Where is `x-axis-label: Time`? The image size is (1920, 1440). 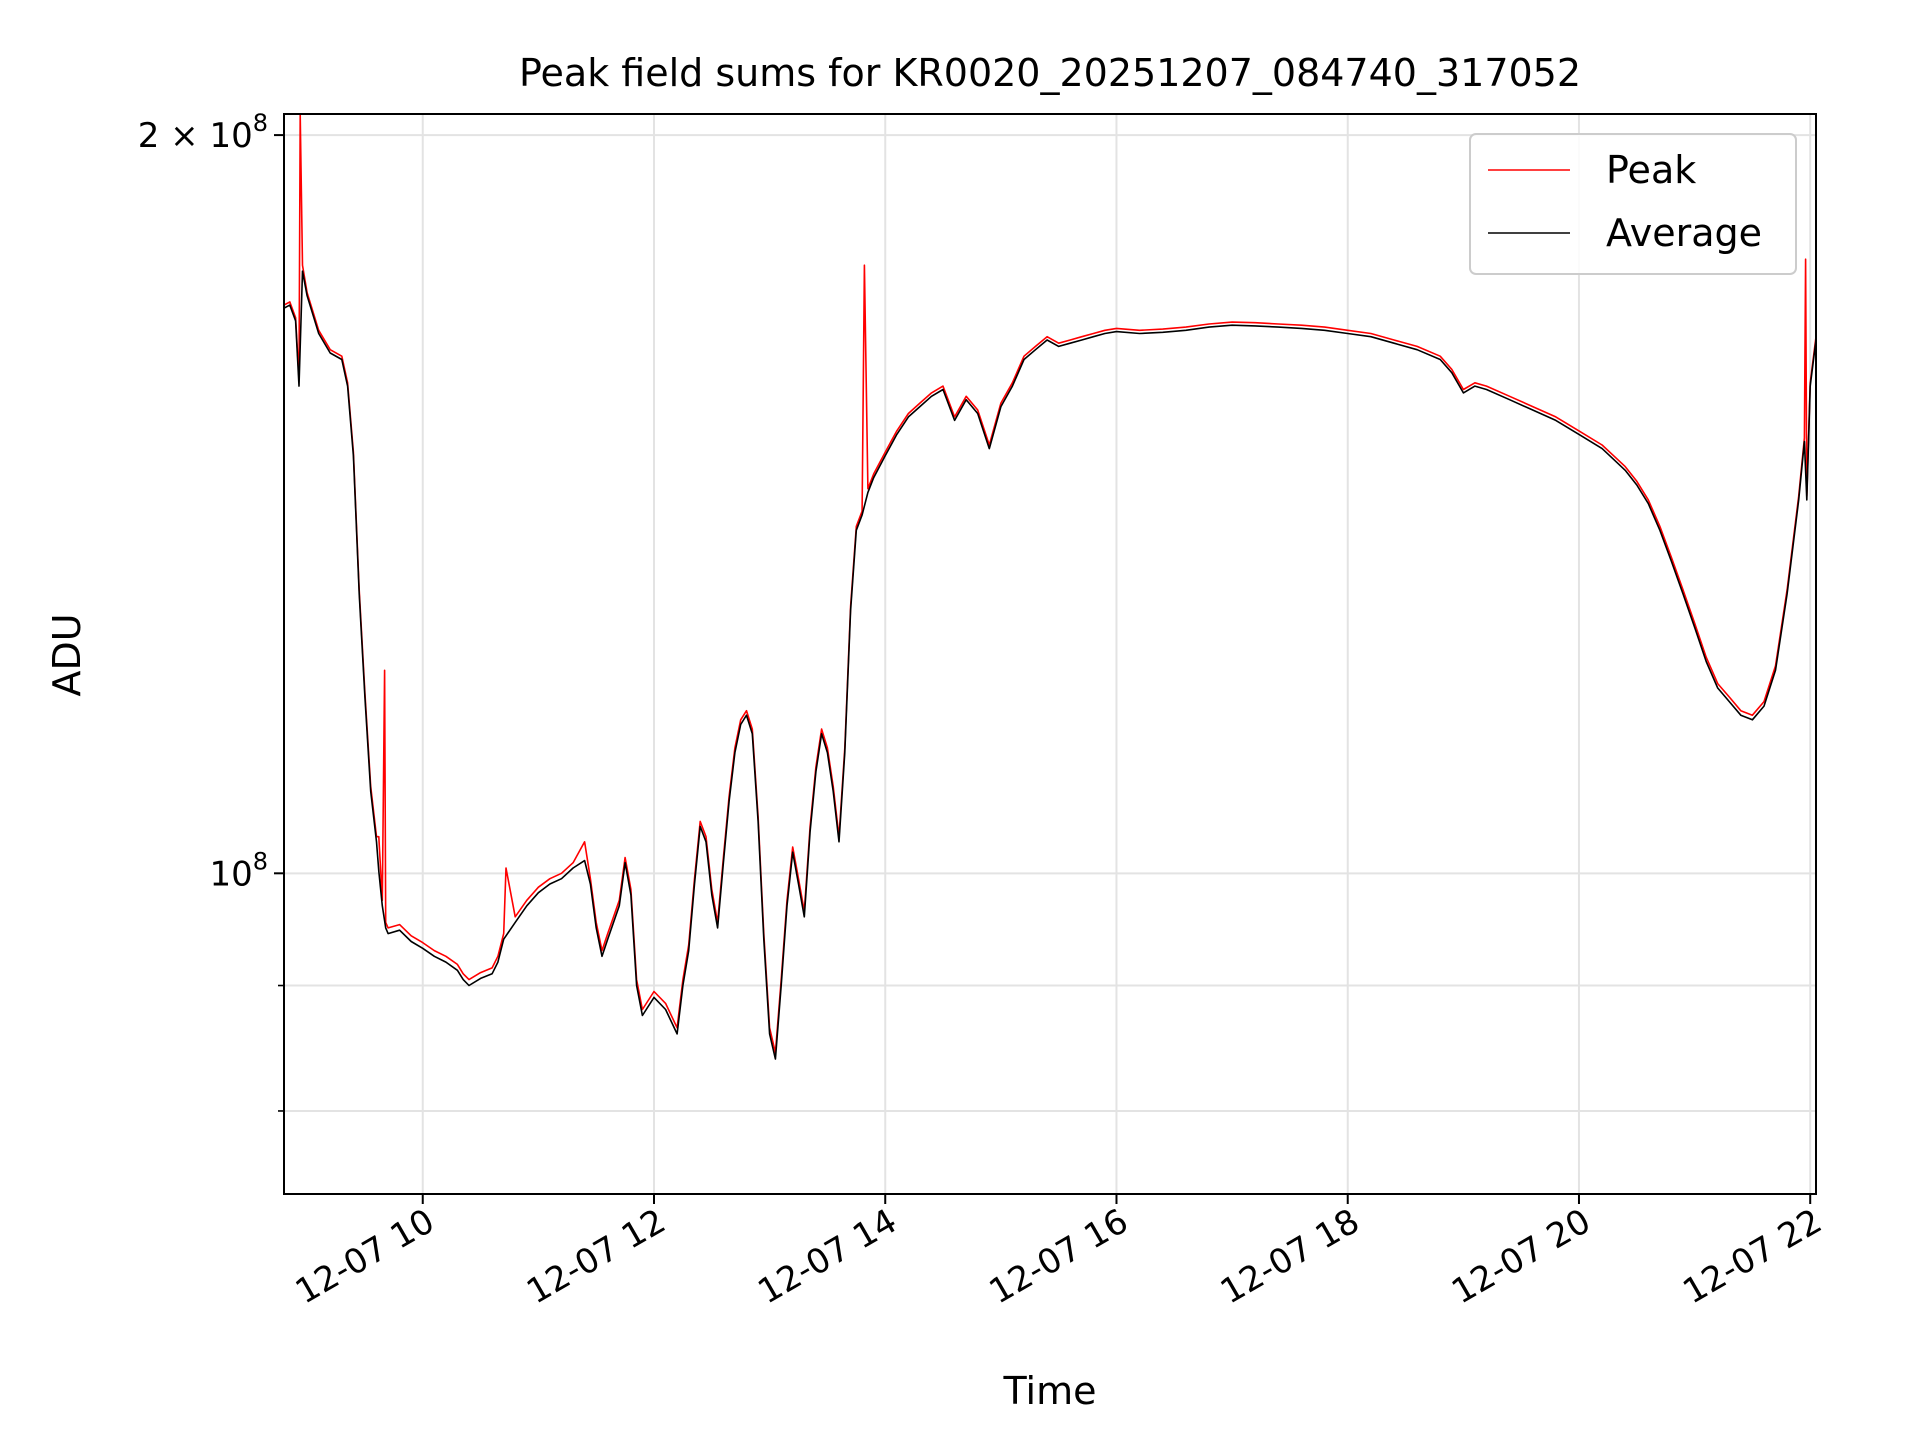
x-axis-label: Time is located at coordinates (1050, 1391).